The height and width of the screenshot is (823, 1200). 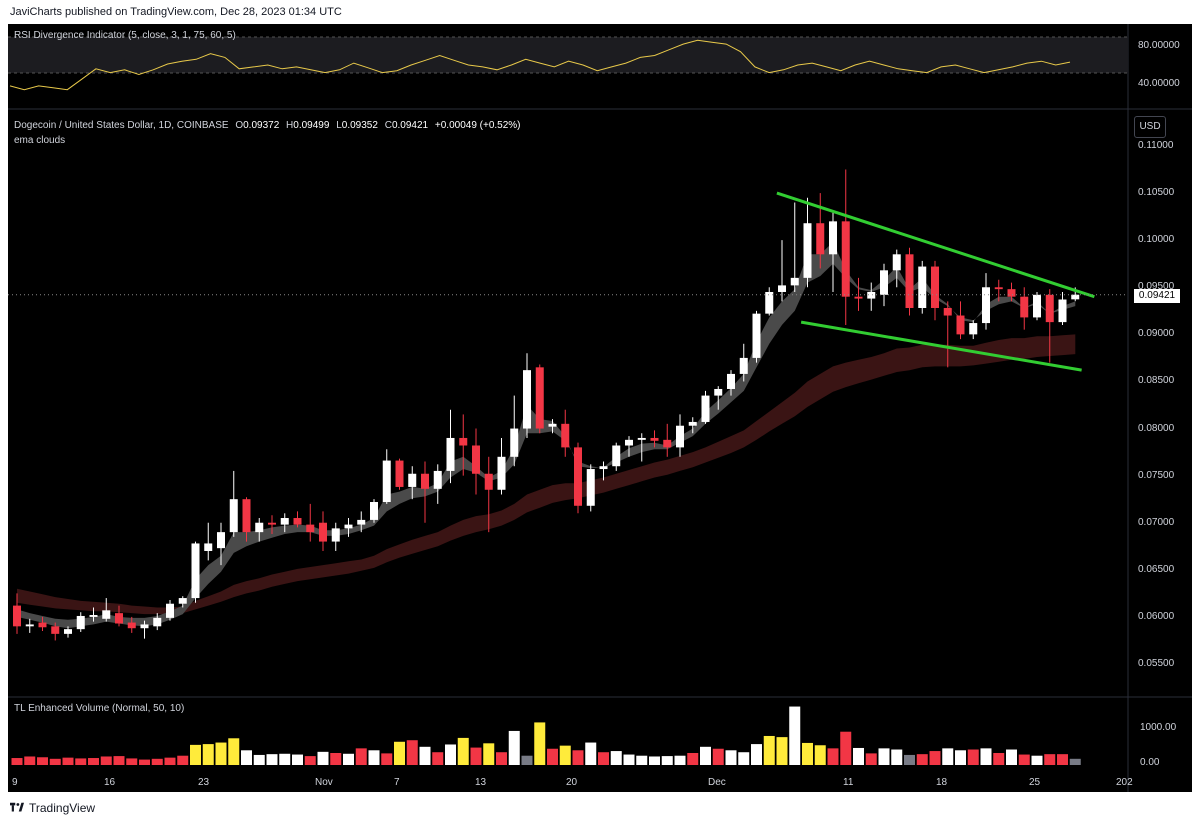 I want to click on price-tick-label: 0.08500, so click(x=1156, y=381).